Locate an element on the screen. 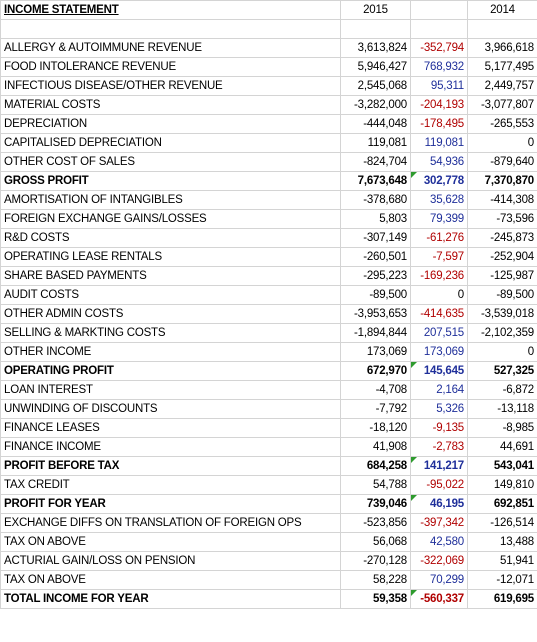  change-cell: 70,299 is located at coordinates (439, 580).